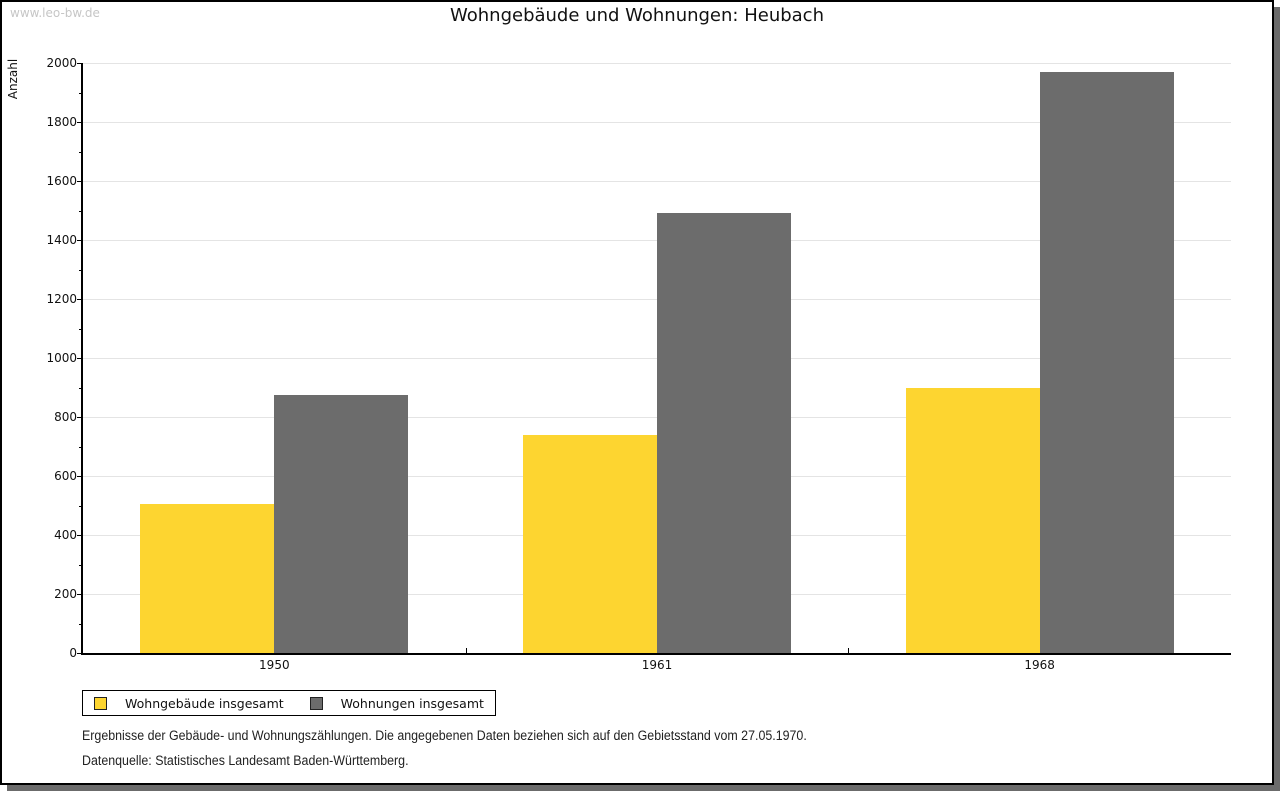 This screenshot has height=791, width=1280. What do you see at coordinates (65, 535) in the screenshot?
I see `y-tick-label: 400` at bounding box center [65, 535].